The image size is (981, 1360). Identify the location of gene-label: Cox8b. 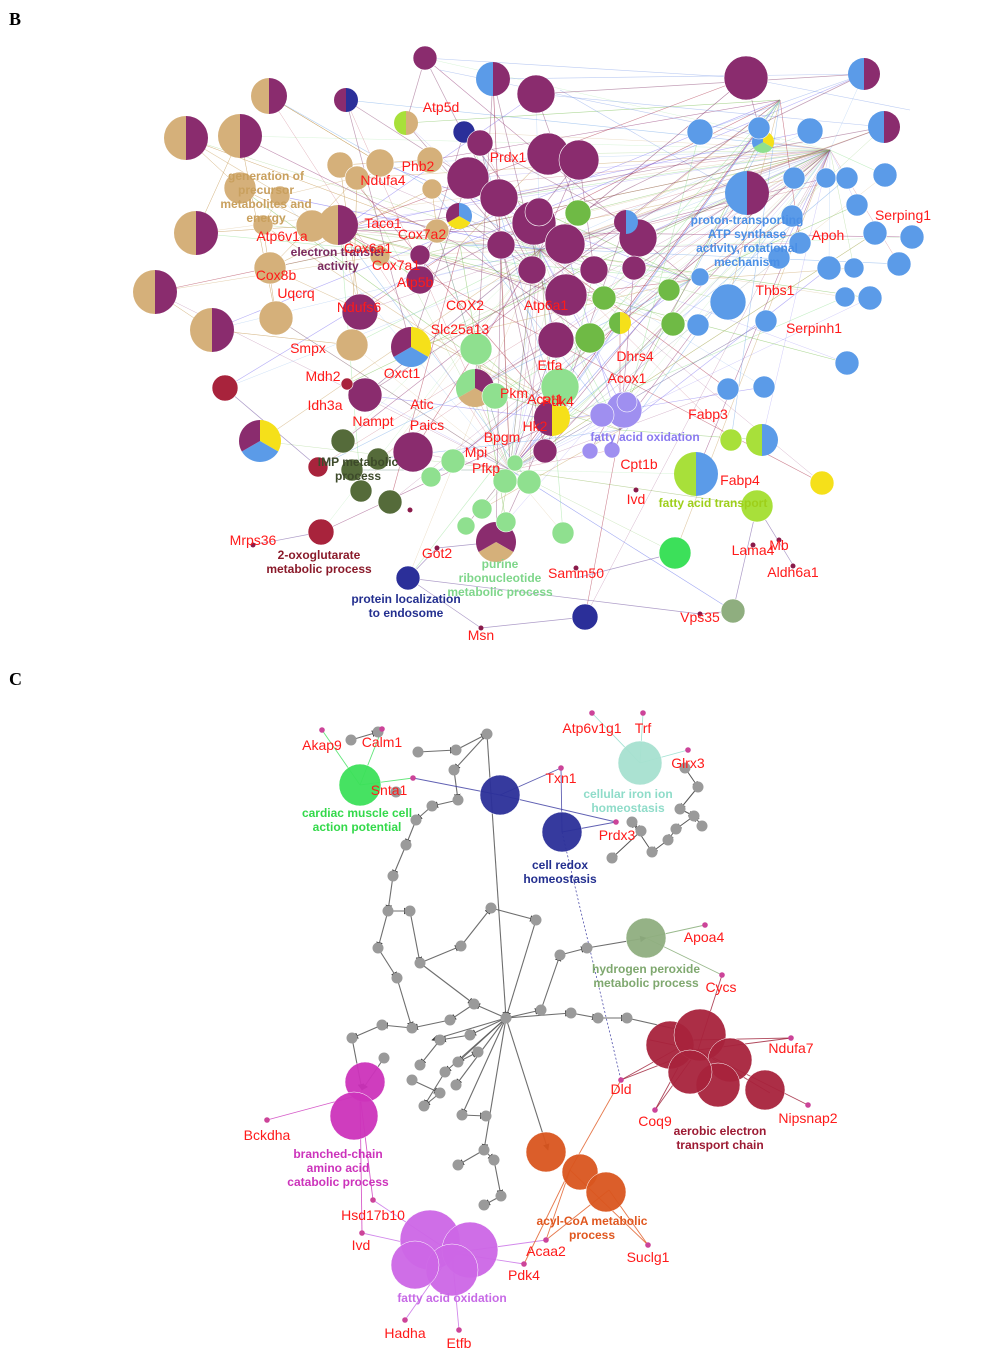
(276, 275).